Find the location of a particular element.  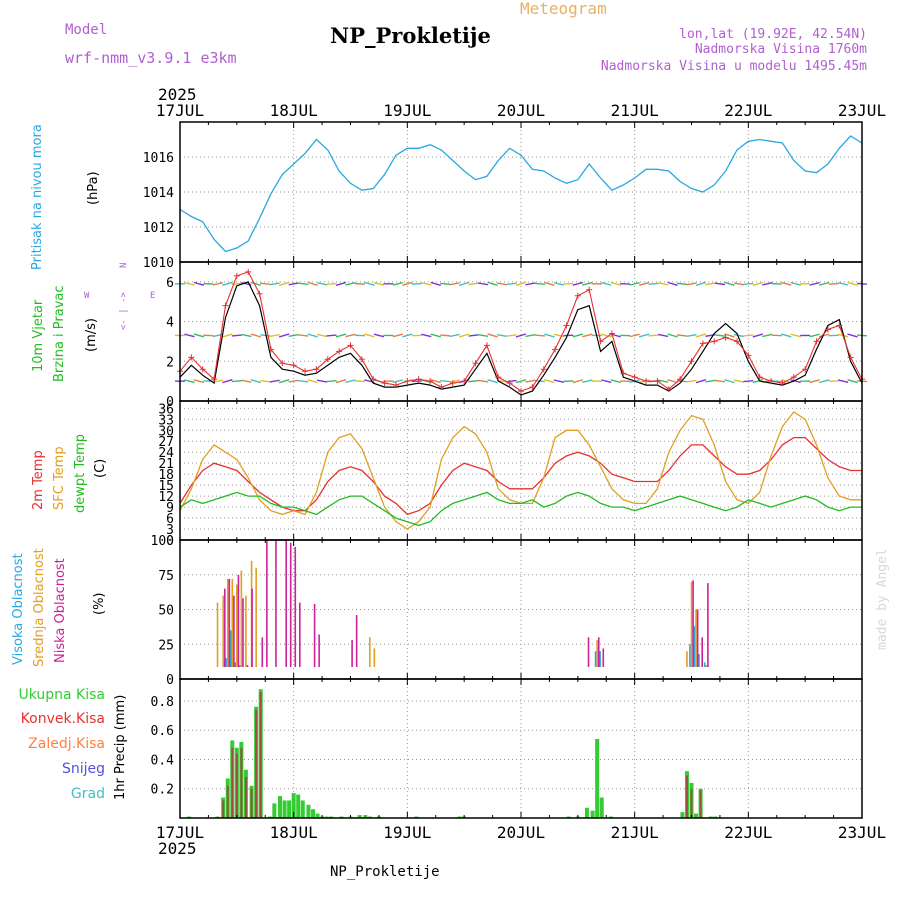

graupel-label: Grad is located at coordinates (88, 794).